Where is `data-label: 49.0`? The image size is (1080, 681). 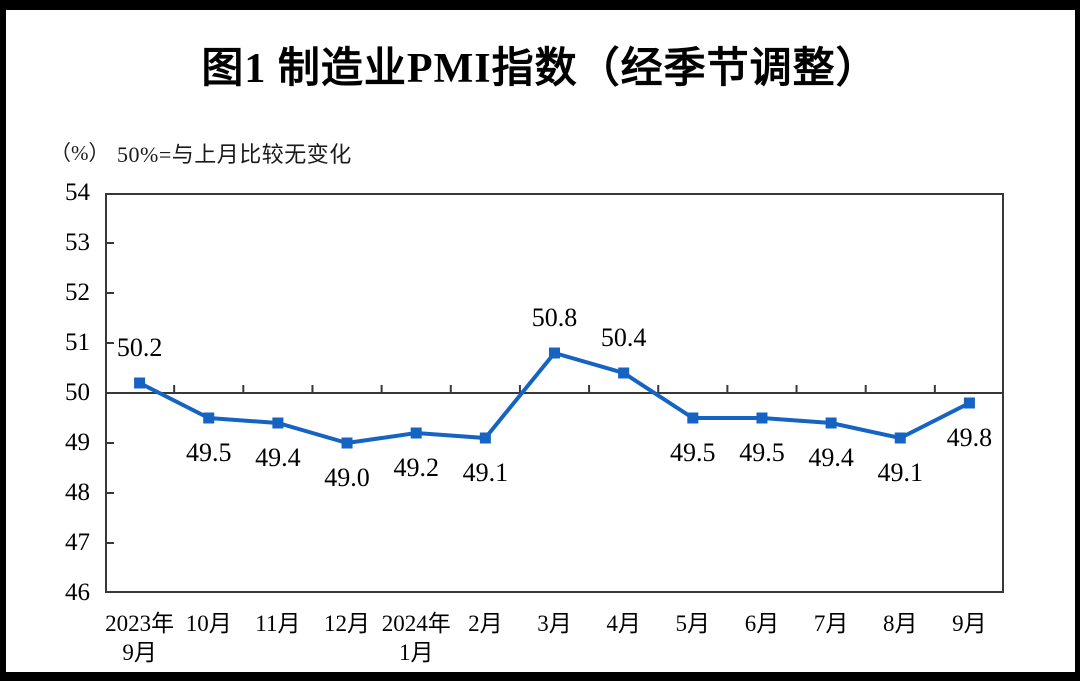
data-label: 49.0 is located at coordinates (347, 477).